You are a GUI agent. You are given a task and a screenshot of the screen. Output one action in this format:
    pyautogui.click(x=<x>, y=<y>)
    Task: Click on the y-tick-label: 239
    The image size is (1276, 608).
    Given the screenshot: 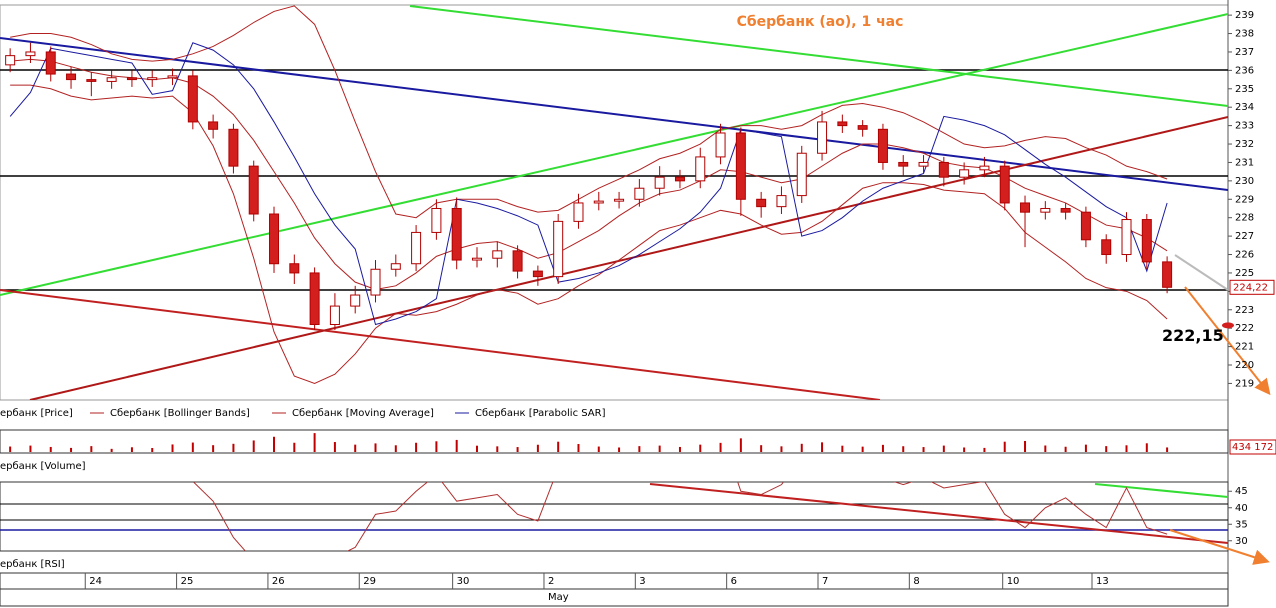 What is the action you would take?
    pyautogui.click(x=1244, y=15)
    